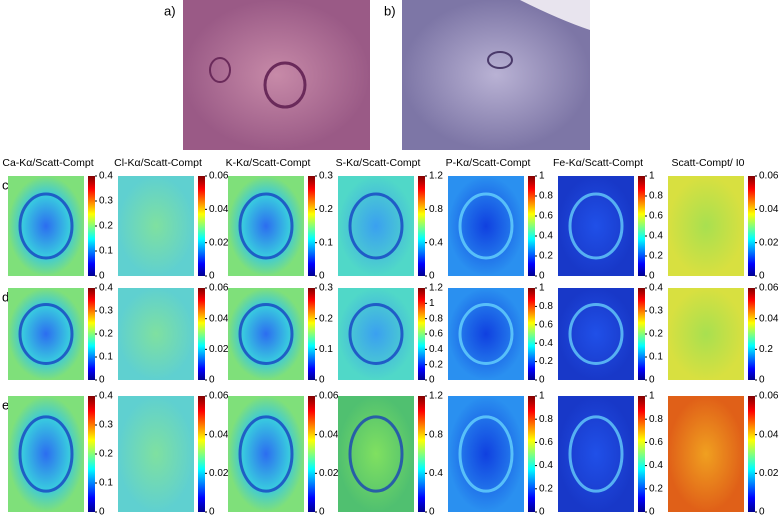 The width and height of the screenshot is (780, 517). I want to click on column-header: S-Kα/Scatt-Compt, so click(378, 163).